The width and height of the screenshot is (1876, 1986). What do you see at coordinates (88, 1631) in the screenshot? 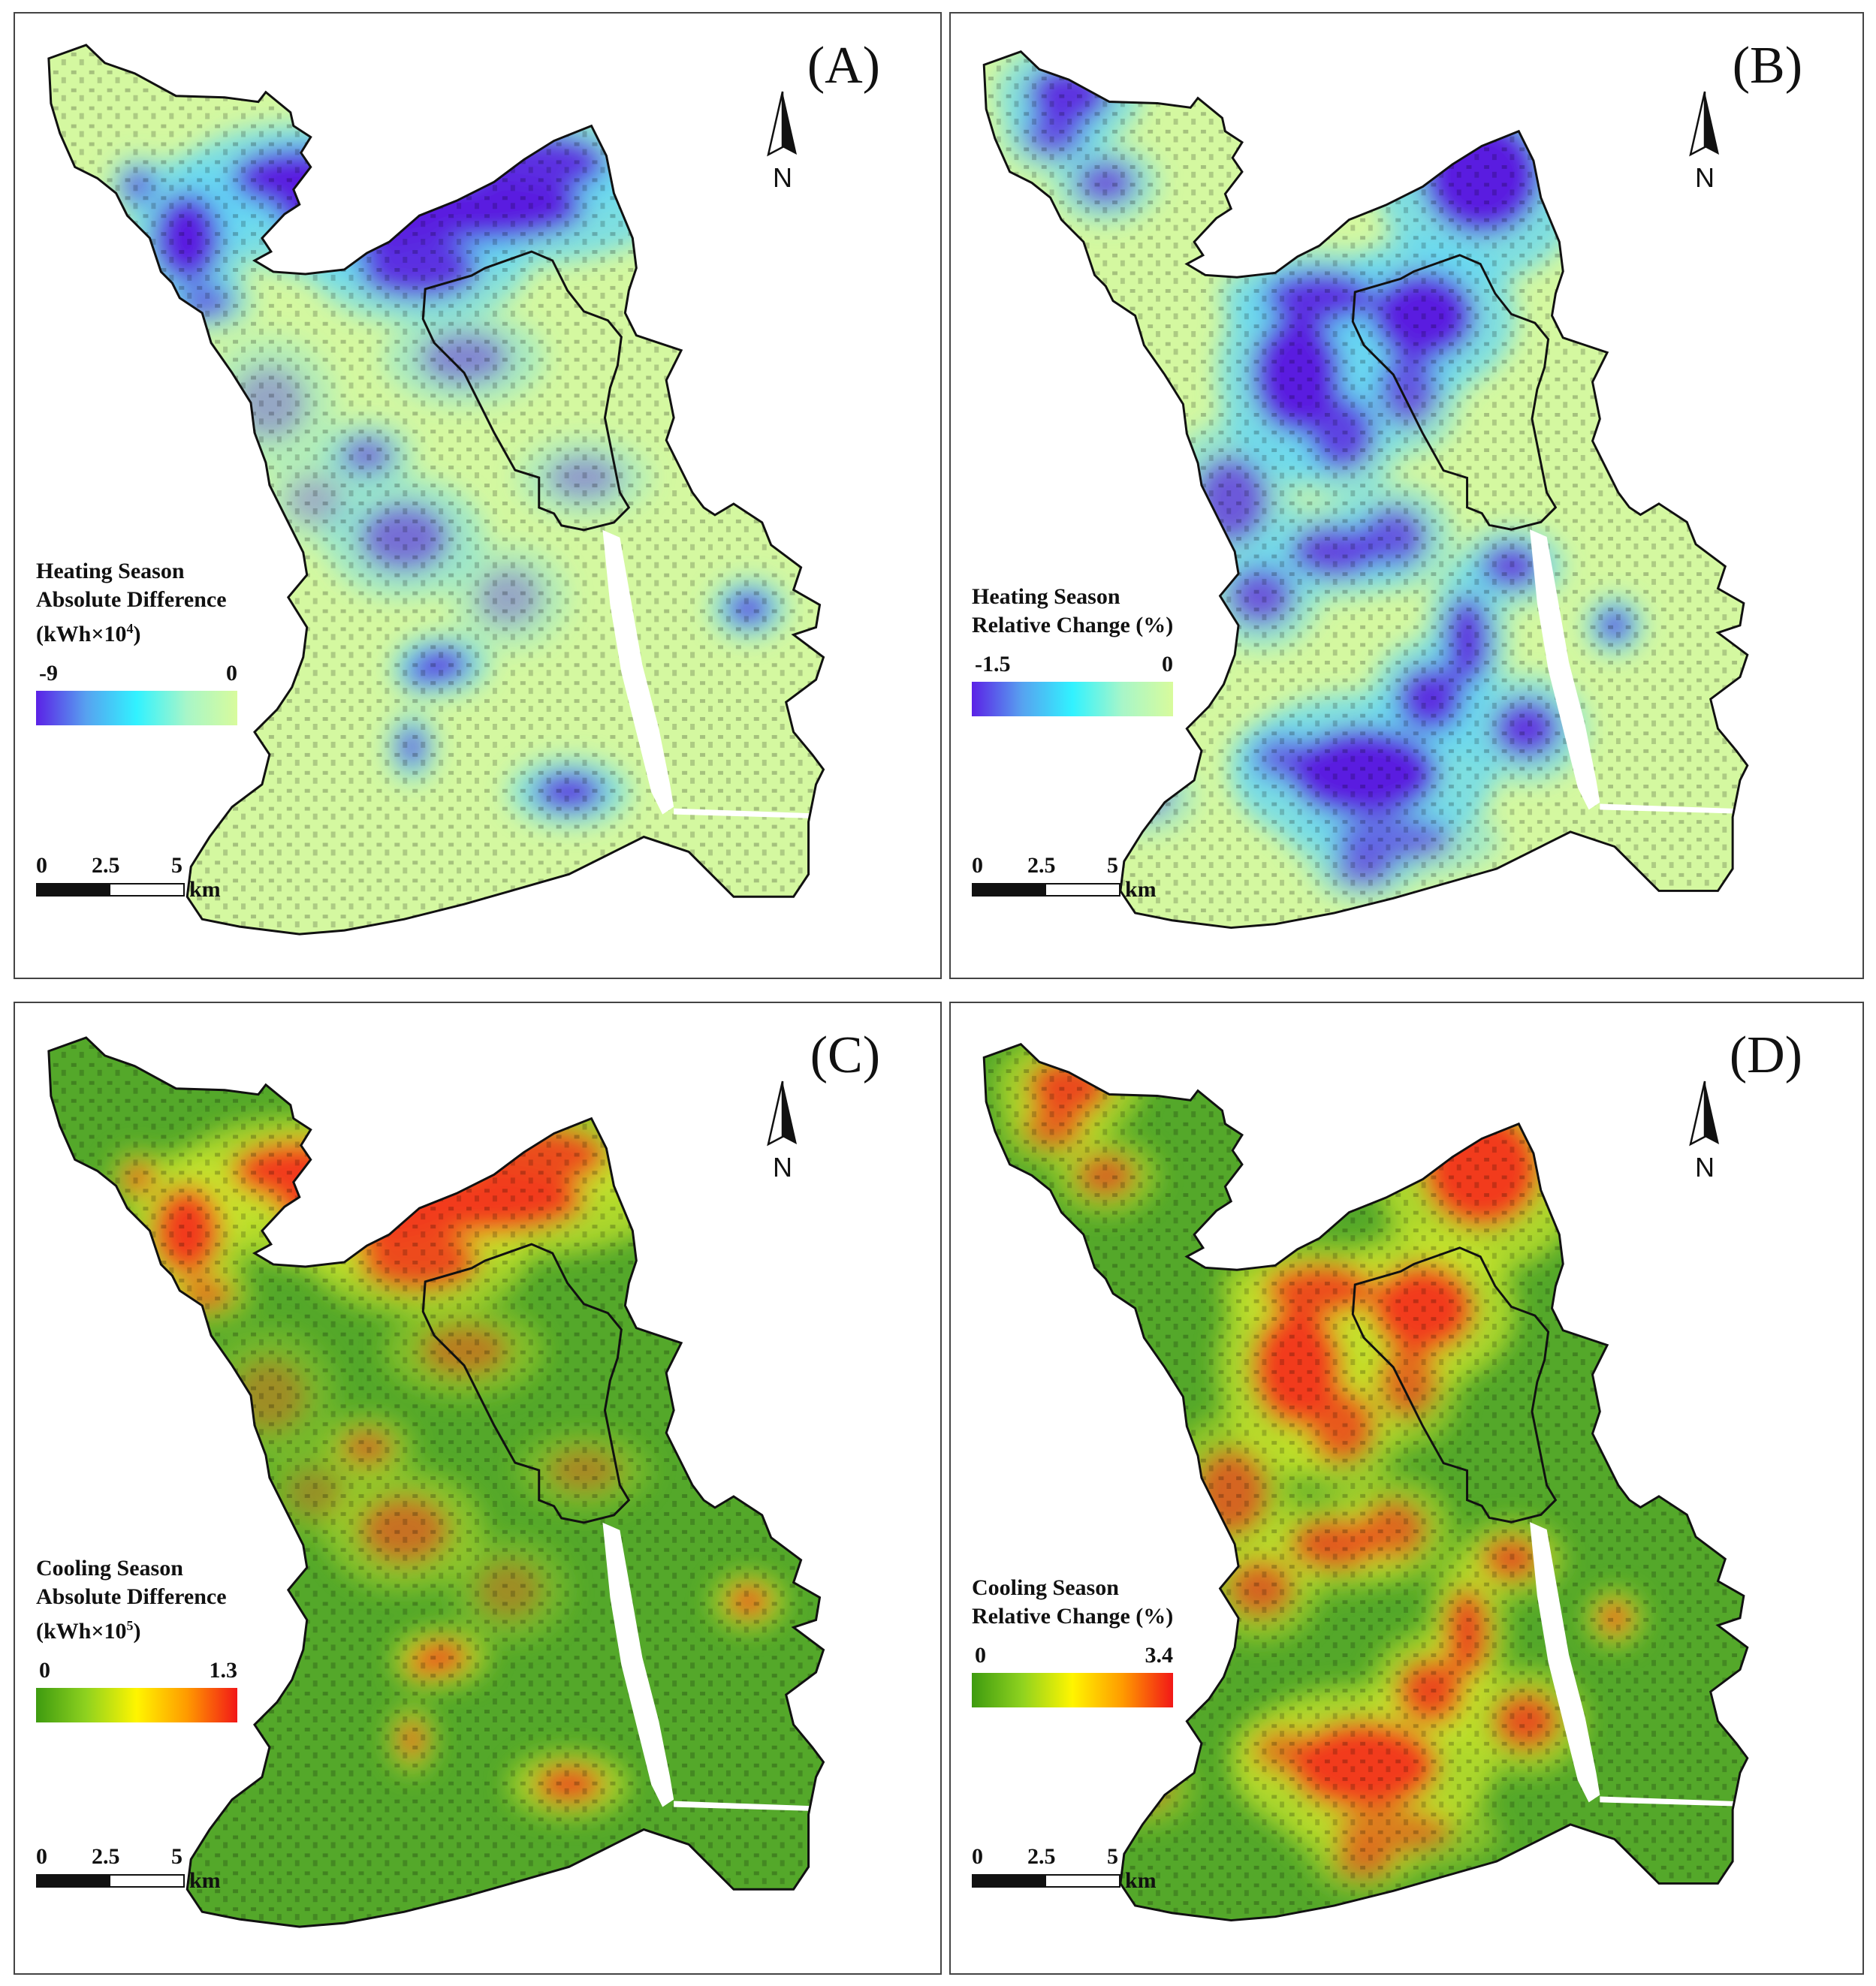
I see `legend-unit: (kWh×105)` at bounding box center [88, 1631].